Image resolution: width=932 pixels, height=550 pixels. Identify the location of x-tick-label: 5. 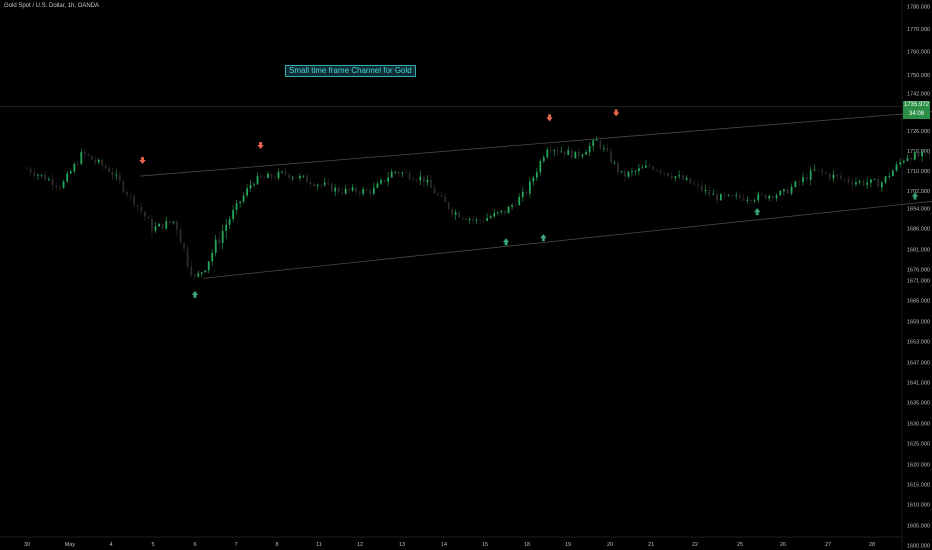
(152, 545).